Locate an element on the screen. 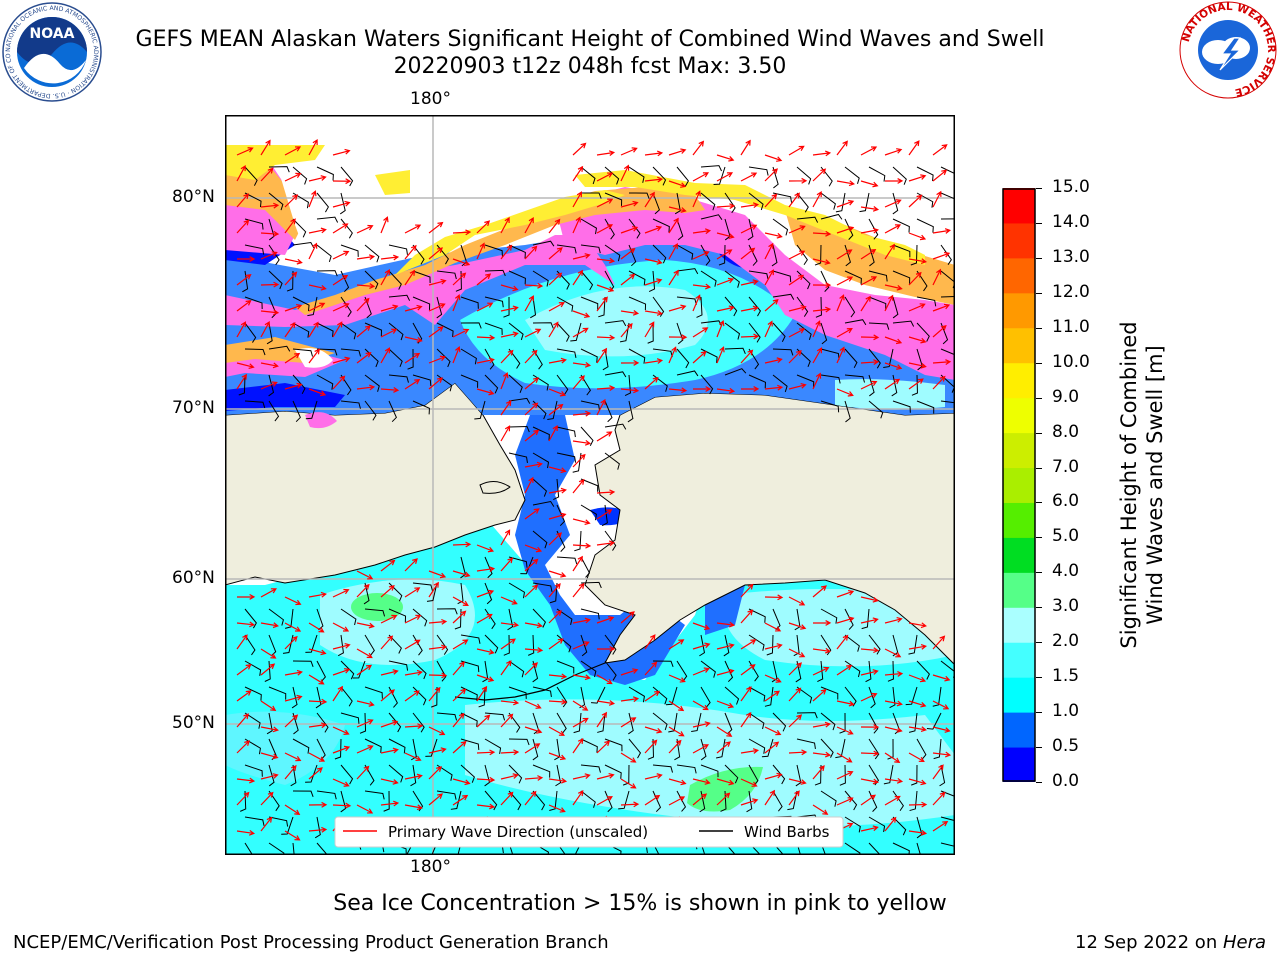 The image size is (1280, 960). lat-label-50: 50°N is located at coordinates (193, 723).